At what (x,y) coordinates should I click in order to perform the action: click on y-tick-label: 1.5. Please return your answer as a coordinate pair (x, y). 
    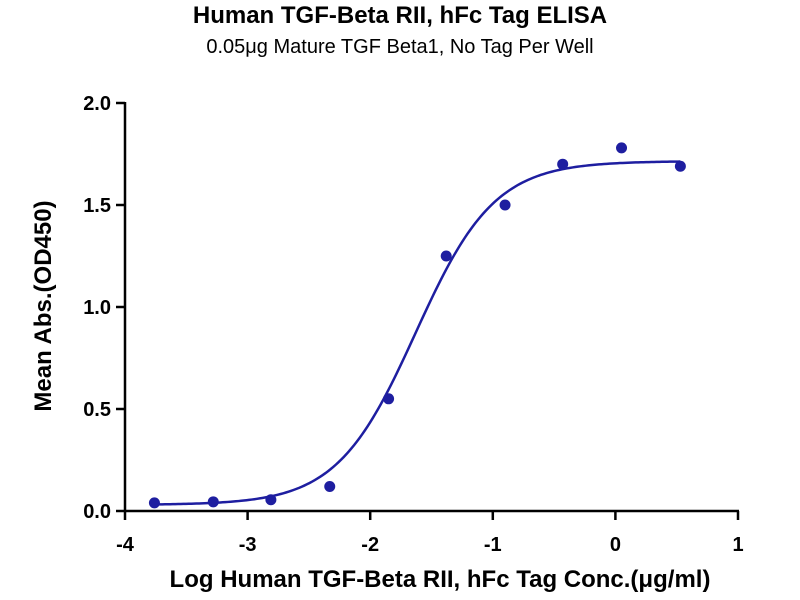
    Looking at the image, I should click on (97, 206).